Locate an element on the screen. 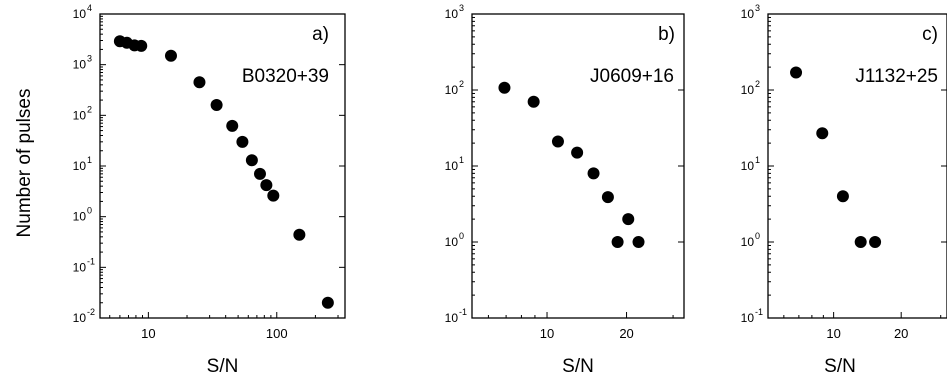 This screenshot has width=947, height=388. panel-label: a) is located at coordinates (320, 34).